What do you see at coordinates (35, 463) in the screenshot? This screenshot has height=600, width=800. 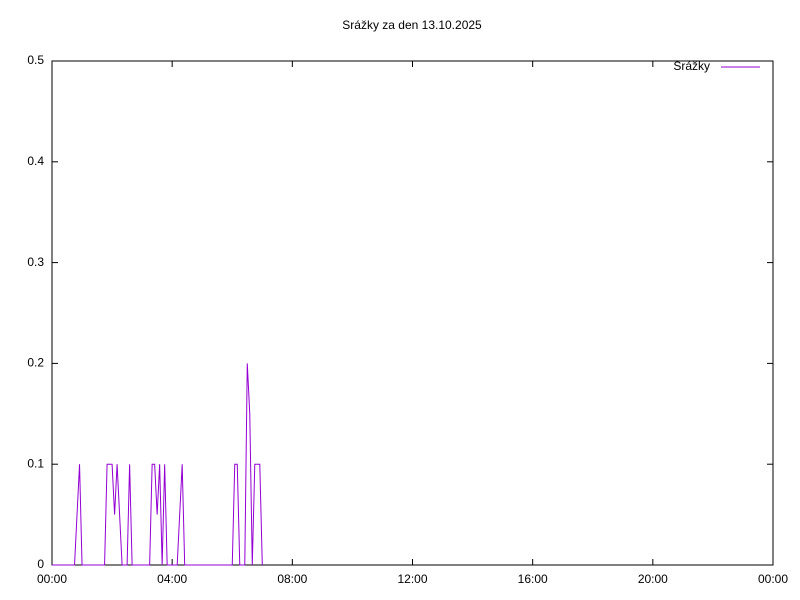 I see `y-tick-label: 0.1` at bounding box center [35, 463].